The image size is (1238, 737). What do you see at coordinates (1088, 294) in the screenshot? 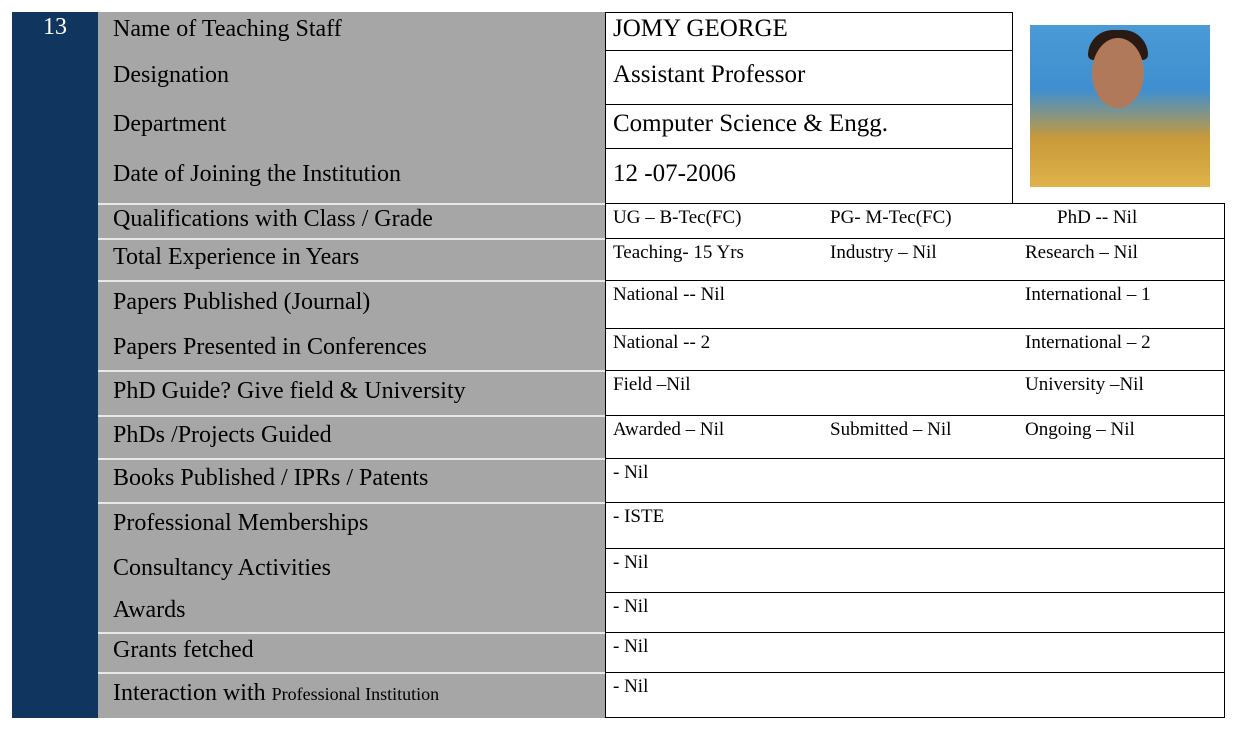
I see `value-text: International – 1` at bounding box center [1088, 294].